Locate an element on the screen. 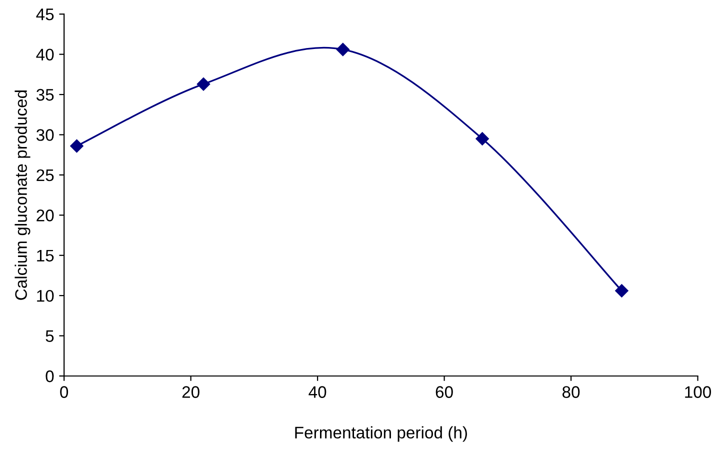 The image size is (712, 470). x-tick-label: 20 is located at coordinates (191, 392).